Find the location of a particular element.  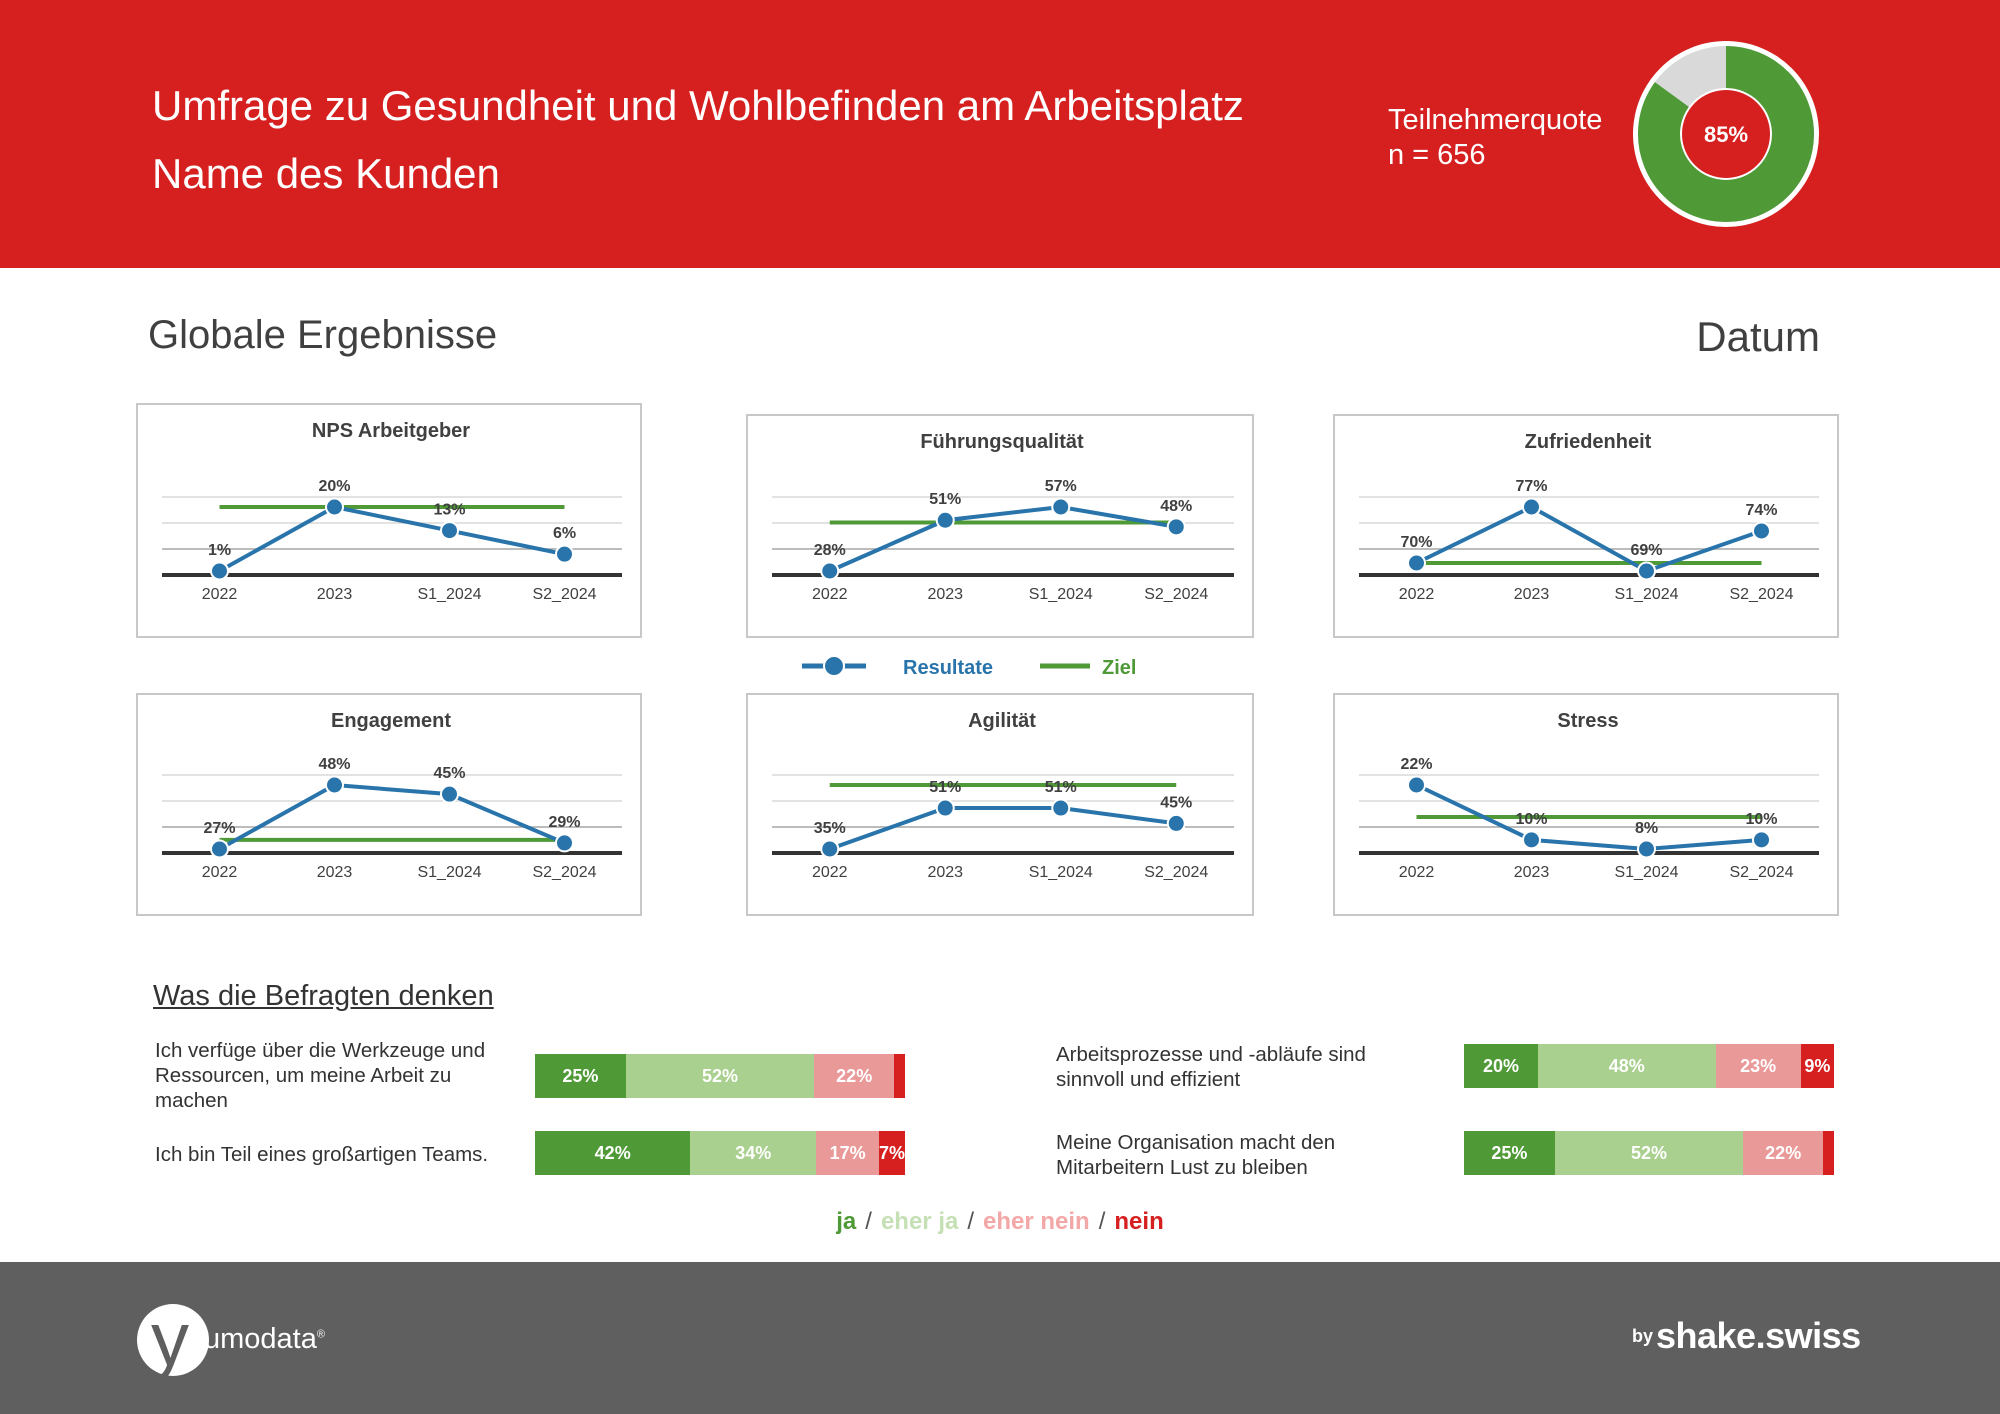

chart-title: Engagement is located at coordinates (391, 721).